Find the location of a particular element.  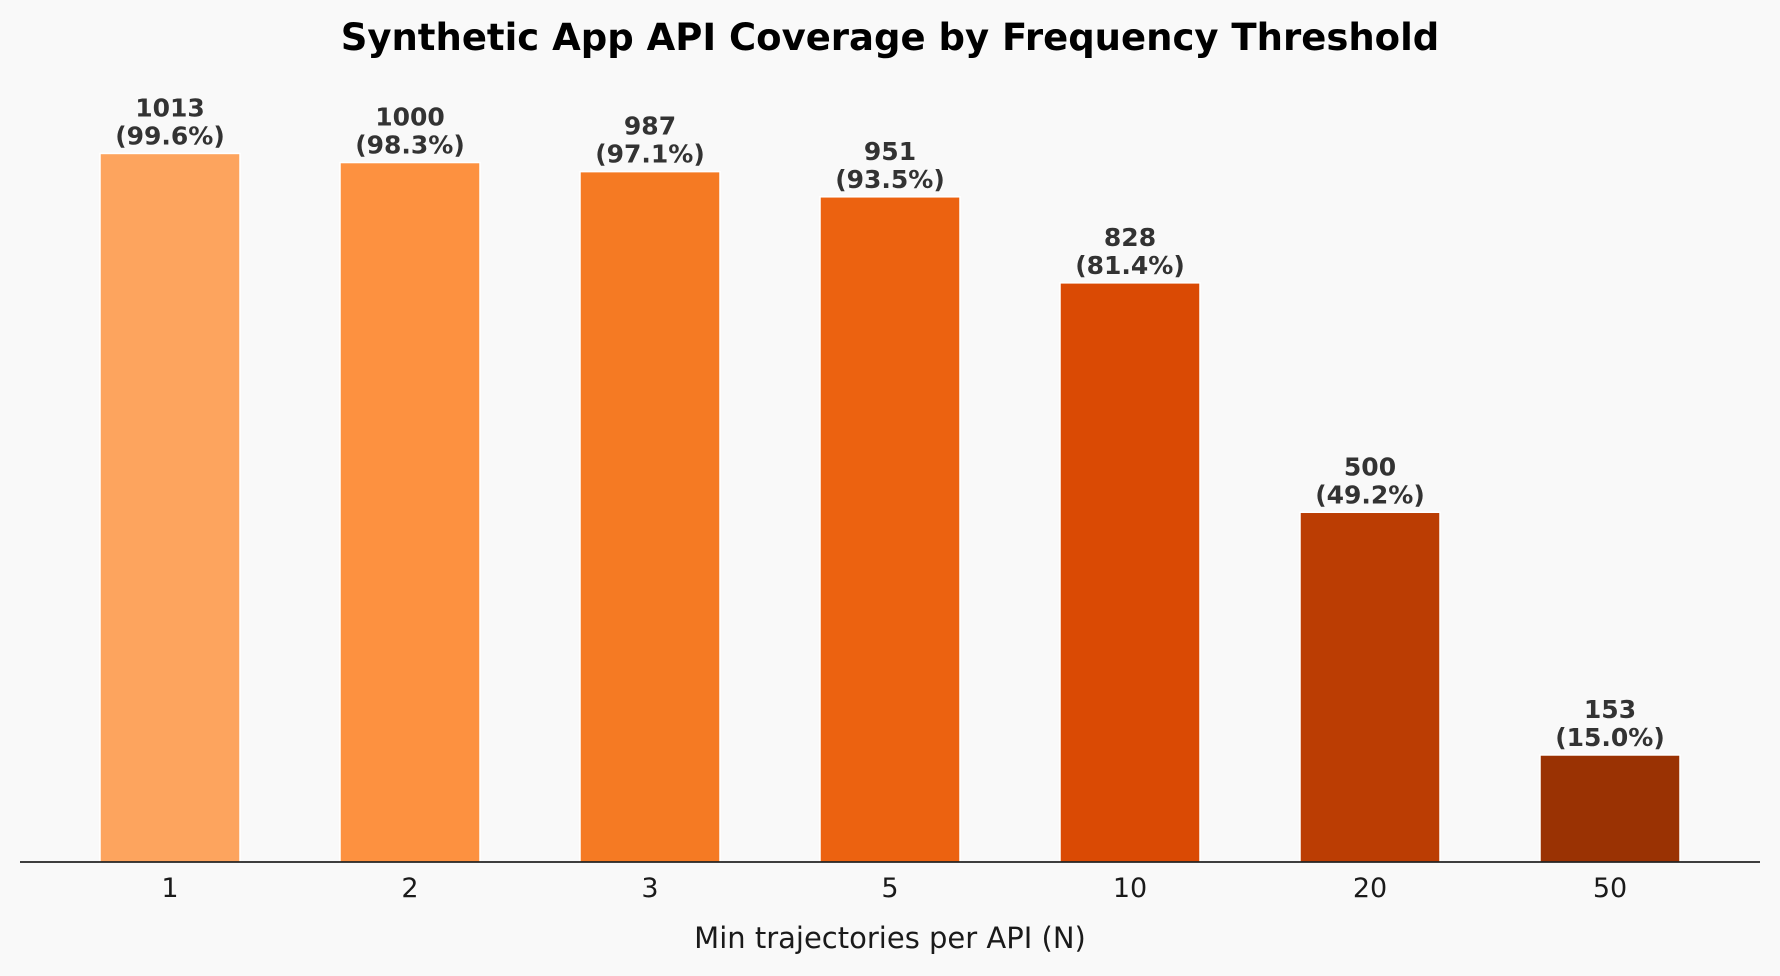

percent-label-50: (15.0%) is located at coordinates (1610, 737).